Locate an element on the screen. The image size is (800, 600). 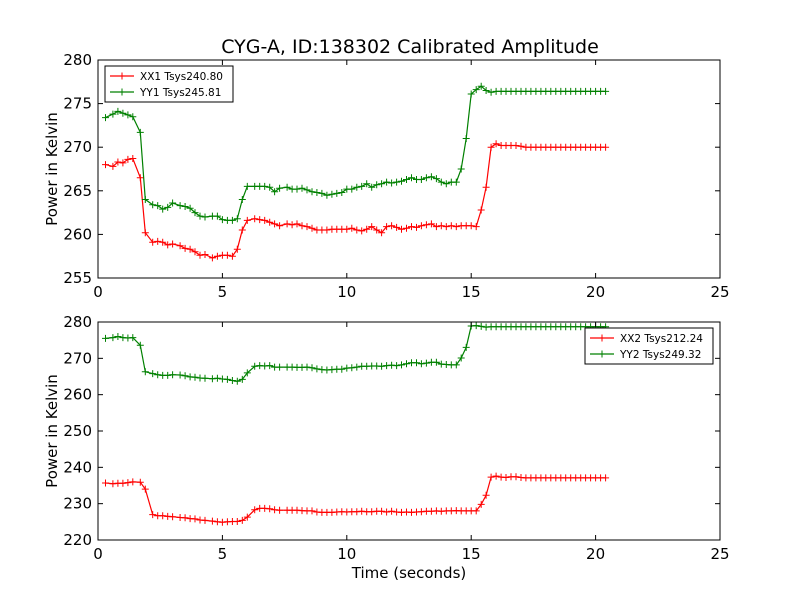
x-axis-label: Time (seconds) is located at coordinates (409, 573).